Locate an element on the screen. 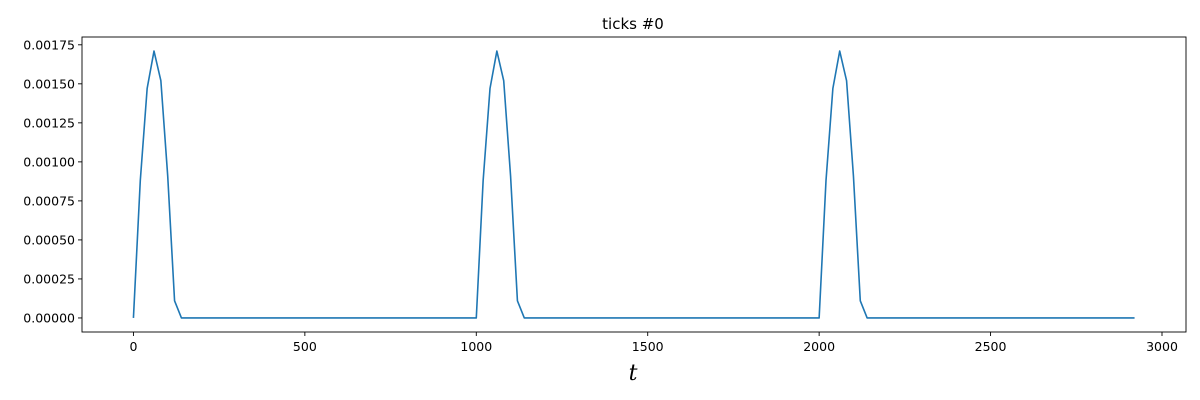 Image resolution: width=1200 pixels, height=400 pixels. y-tick-label: 0.00100 is located at coordinates (49, 161).